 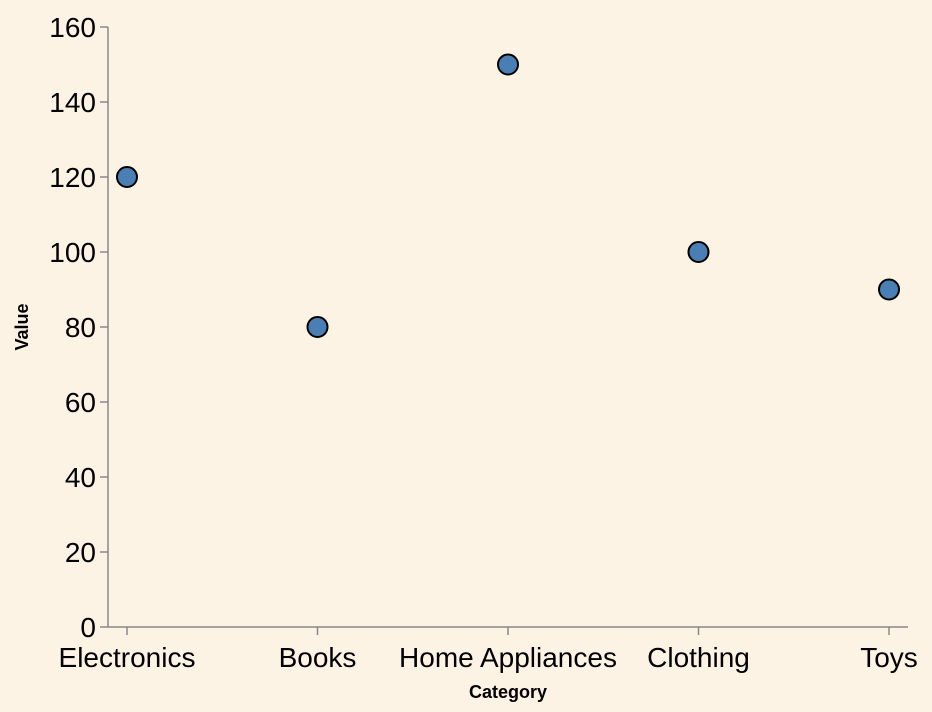 I want to click on y-tick-label: 60, so click(x=80, y=402).